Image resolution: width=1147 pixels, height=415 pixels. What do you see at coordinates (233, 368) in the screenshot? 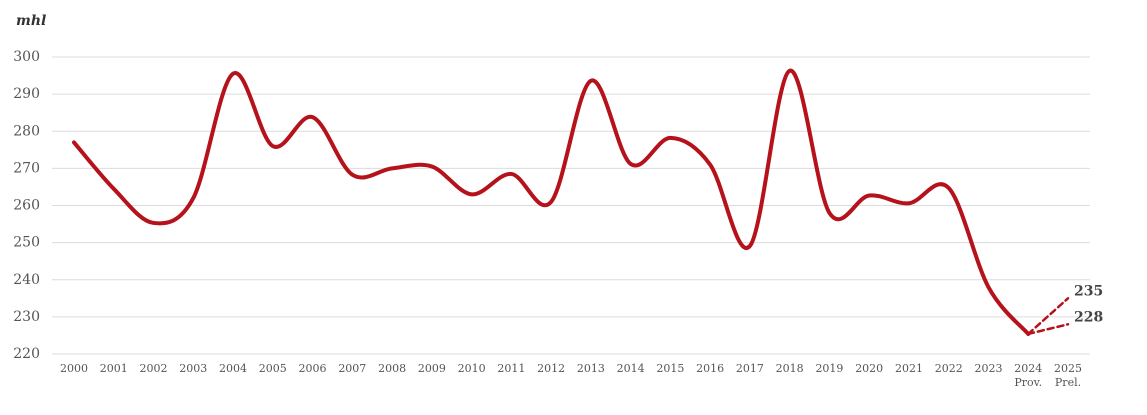
I see `x-tick-label: 2004` at bounding box center [233, 368].